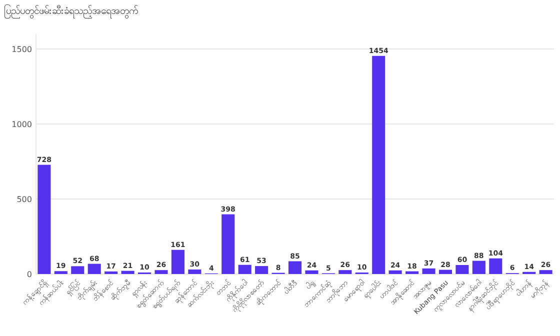 This screenshot has width=560, height=336. I want to click on chart-title: ပြည်ပတွင်ဖမ်းဆီးခံရသည့်အရေအတွက်, so click(71, 11).